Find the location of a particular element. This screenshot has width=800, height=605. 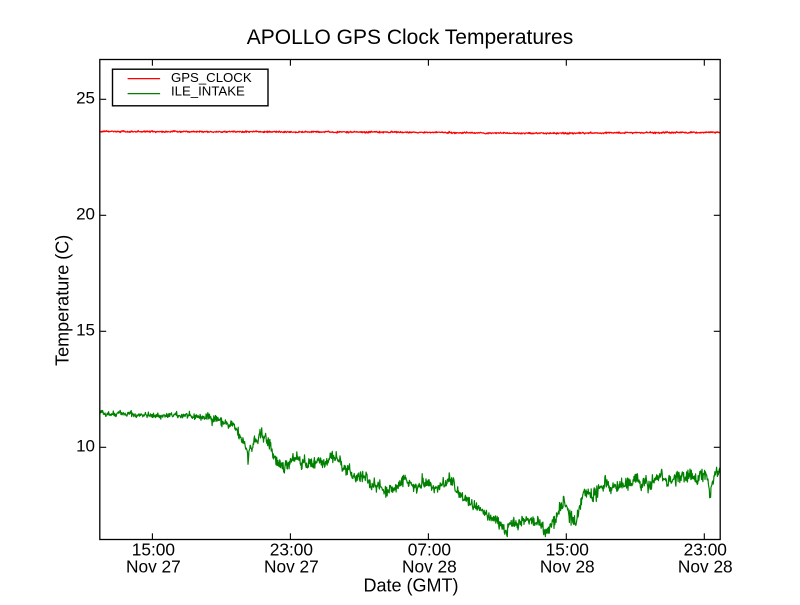

svg-text: 20 is located at coordinates (85, 214).